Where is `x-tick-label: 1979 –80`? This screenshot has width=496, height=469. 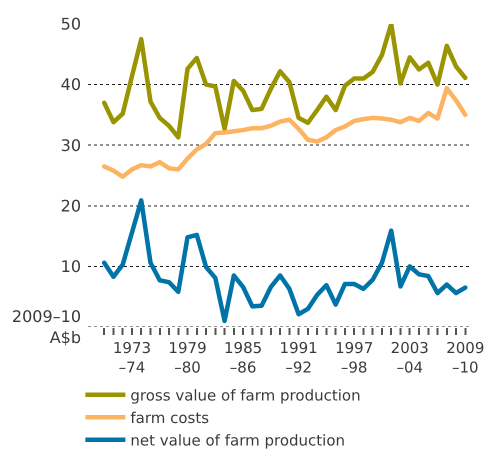 x-tick-label: 1979 –80 is located at coordinates (187, 357).